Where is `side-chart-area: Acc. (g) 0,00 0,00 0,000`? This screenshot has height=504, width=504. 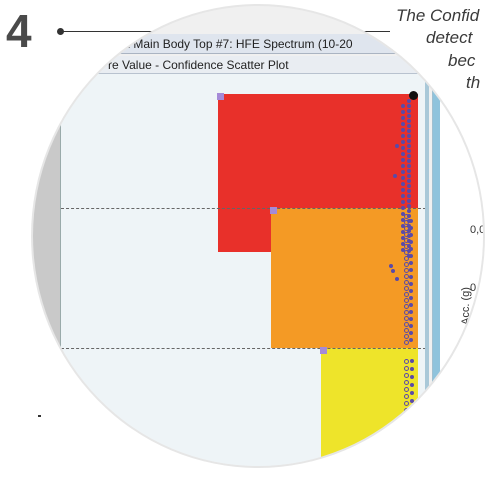
side-chart-area: Acc. (g) 0,00 0,00 0,000 is located at coordinates (461, 263).